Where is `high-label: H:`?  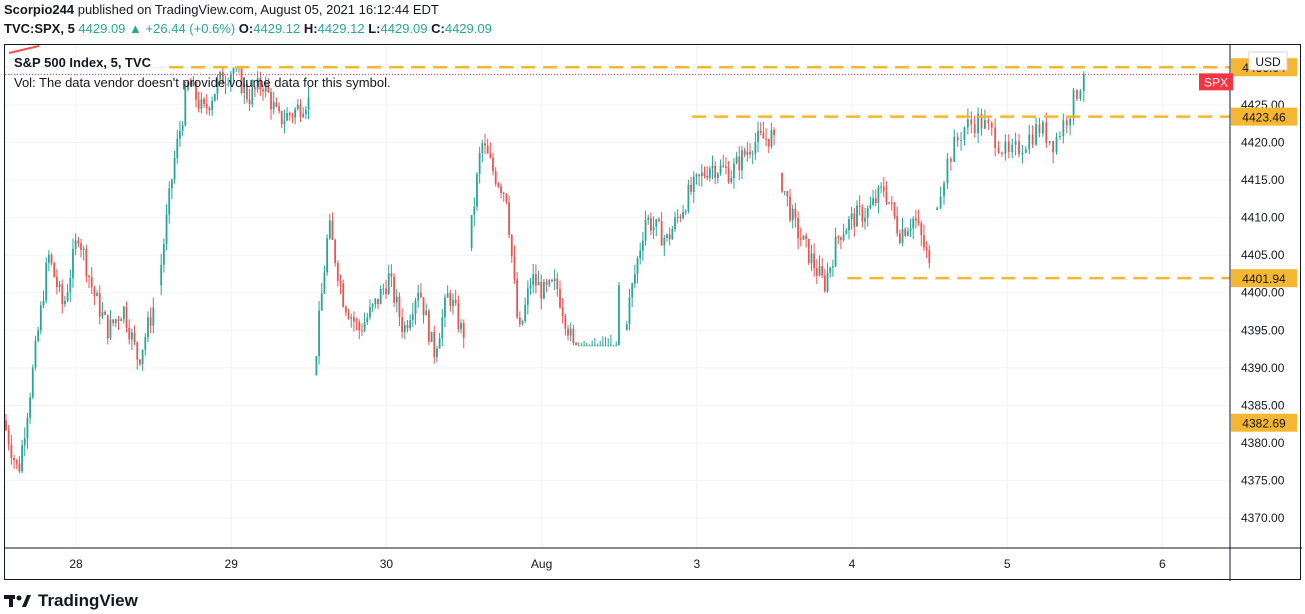 high-label: H: is located at coordinates (310, 28).